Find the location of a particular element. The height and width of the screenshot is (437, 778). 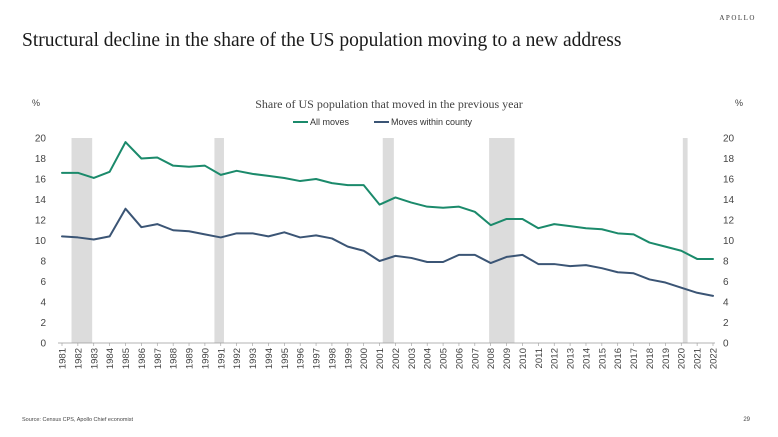

x-tick-label: 2020 is located at coordinates (682, 358).